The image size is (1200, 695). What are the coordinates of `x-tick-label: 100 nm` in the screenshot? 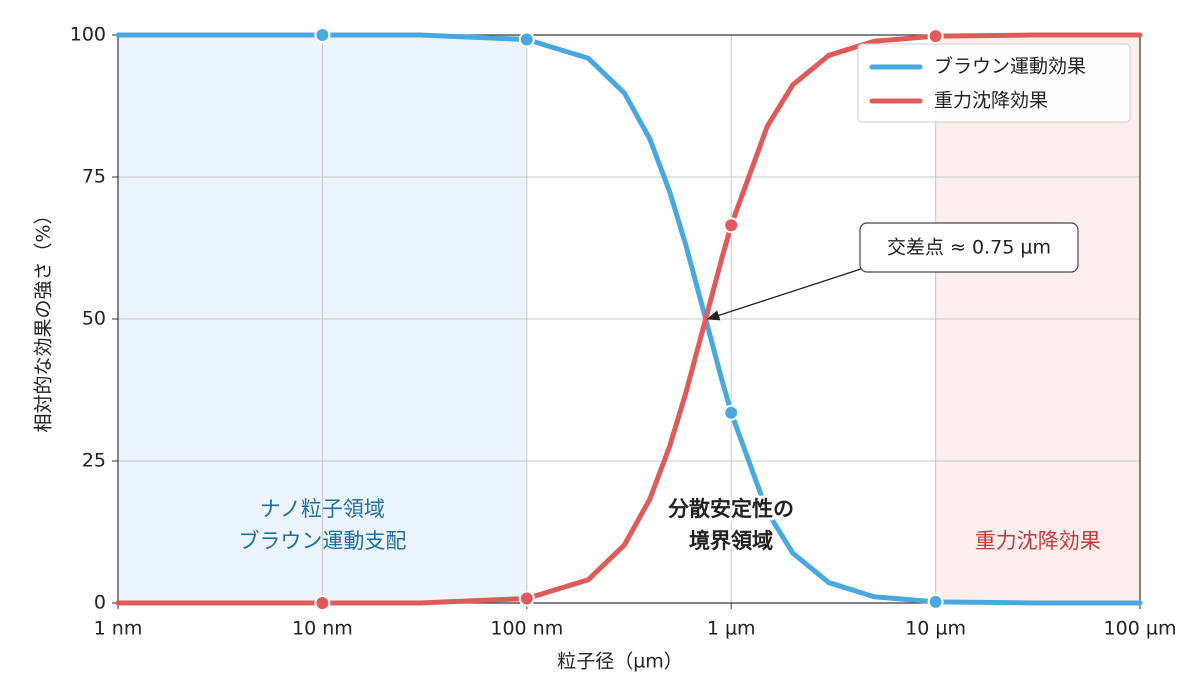 It's located at (526, 629).